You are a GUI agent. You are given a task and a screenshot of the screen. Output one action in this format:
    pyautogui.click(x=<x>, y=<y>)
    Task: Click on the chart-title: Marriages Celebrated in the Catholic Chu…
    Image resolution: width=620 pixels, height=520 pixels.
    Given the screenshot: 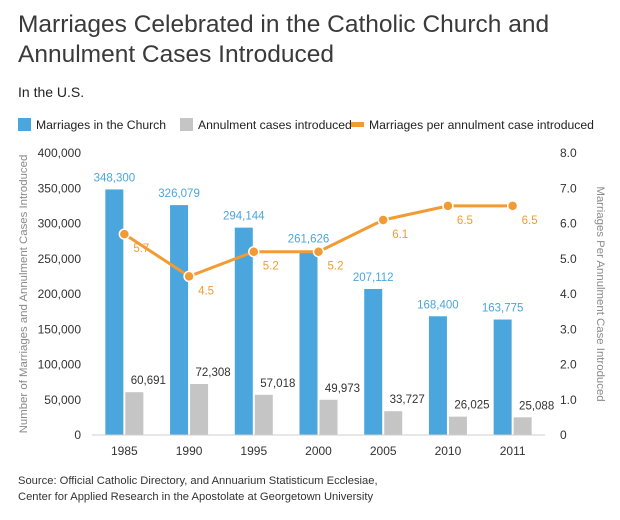 What is the action you would take?
    pyautogui.click(x=284, y=39)
    